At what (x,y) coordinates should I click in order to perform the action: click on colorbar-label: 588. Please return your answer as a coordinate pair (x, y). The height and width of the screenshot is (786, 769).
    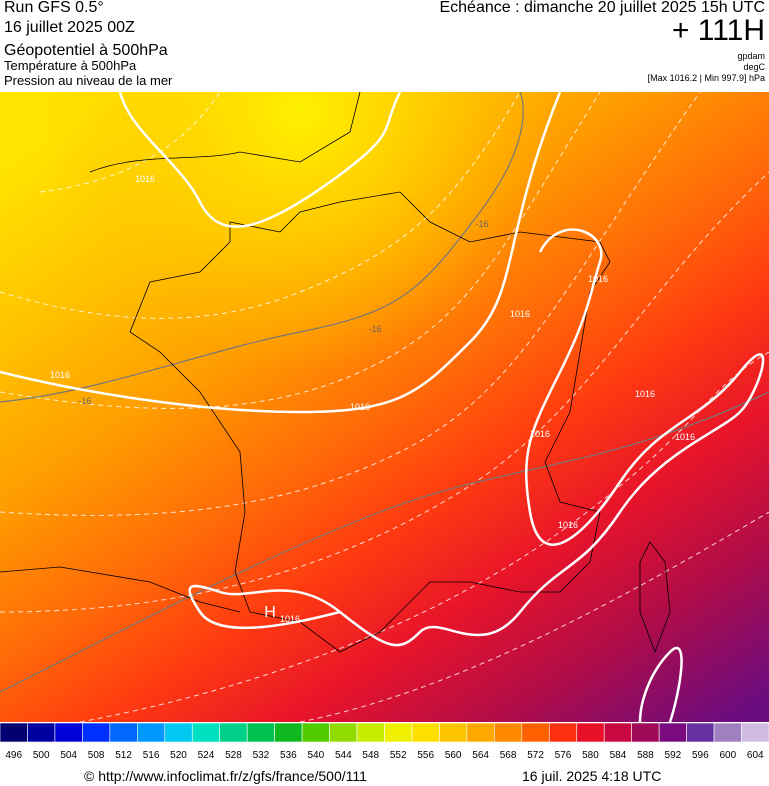
    Looking at the image, I should click on (645, 755).